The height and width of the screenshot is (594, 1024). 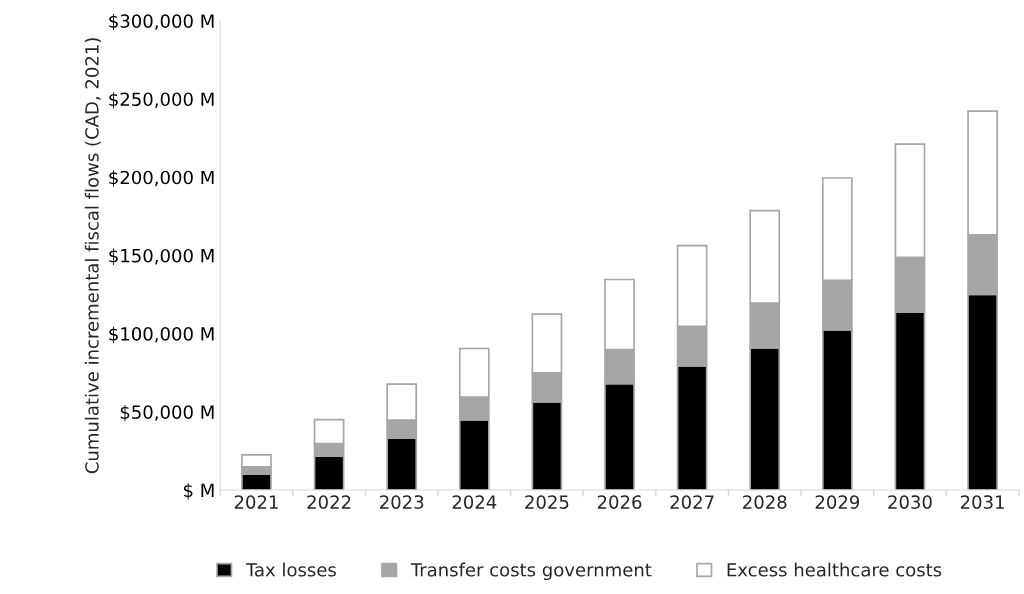 What do you see at coordinates (167, 413) in the screenshot?
I see `y-tick-label: $50,000 M` at bounding box center [167, 413].